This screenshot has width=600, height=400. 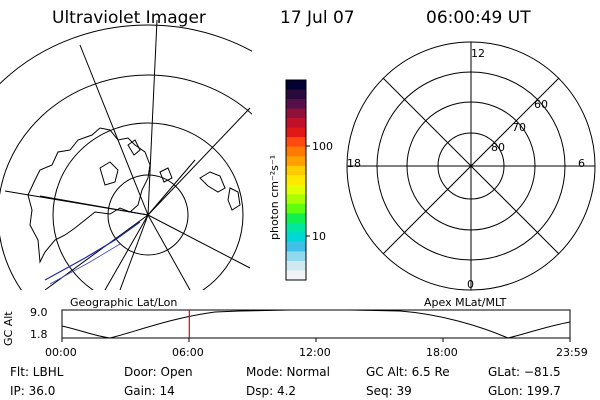 I want to click on mlat-label-70: 70, so click(x=519, y=127).